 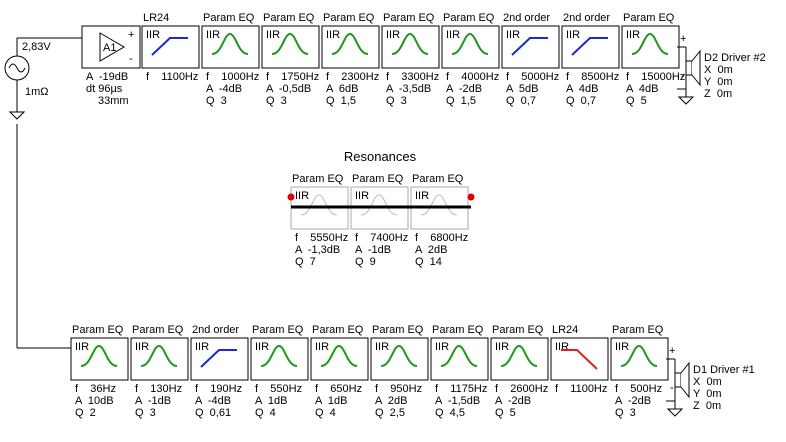 What do you see at coordinates (461, 389) in the screenshot?
I see `block-param: f 1175Hz` at bounding box center [461, 389].